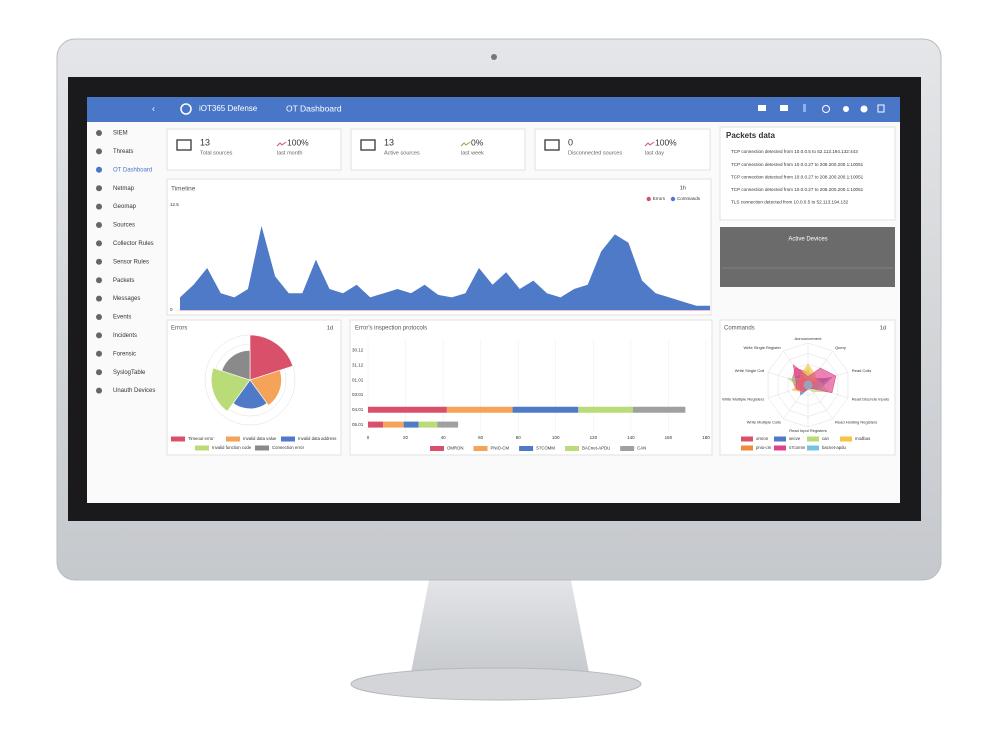 Image resolution: width=999 pixels, height=736 pixels. Describe the element at coordinates (795, 438) in the screenshot. I see `legend-label: secve` at that location.